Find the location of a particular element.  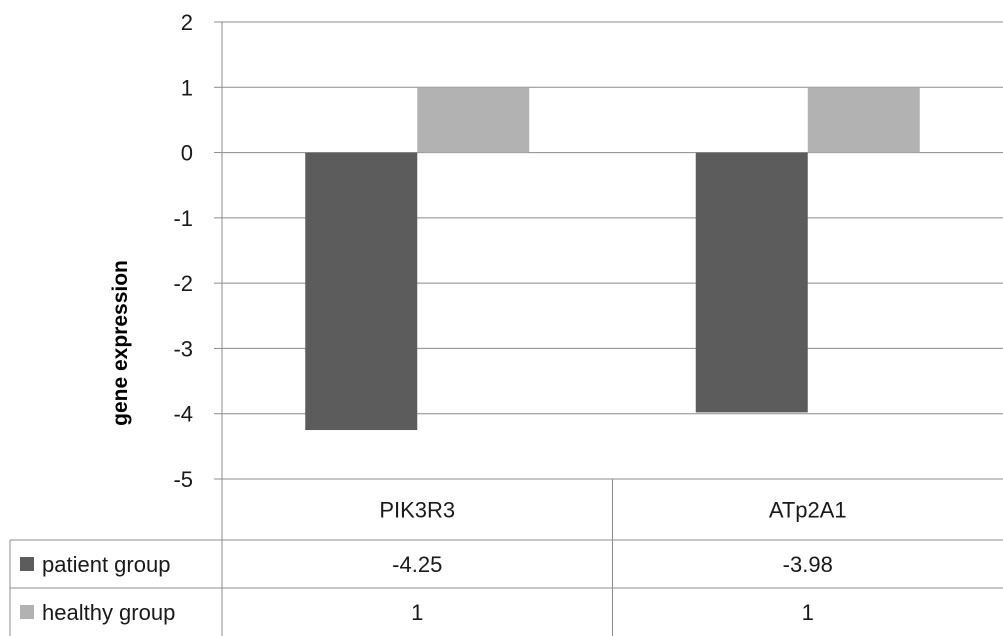

bar-healthy-group-PIK3R3 is located at coordinates (473, 120).